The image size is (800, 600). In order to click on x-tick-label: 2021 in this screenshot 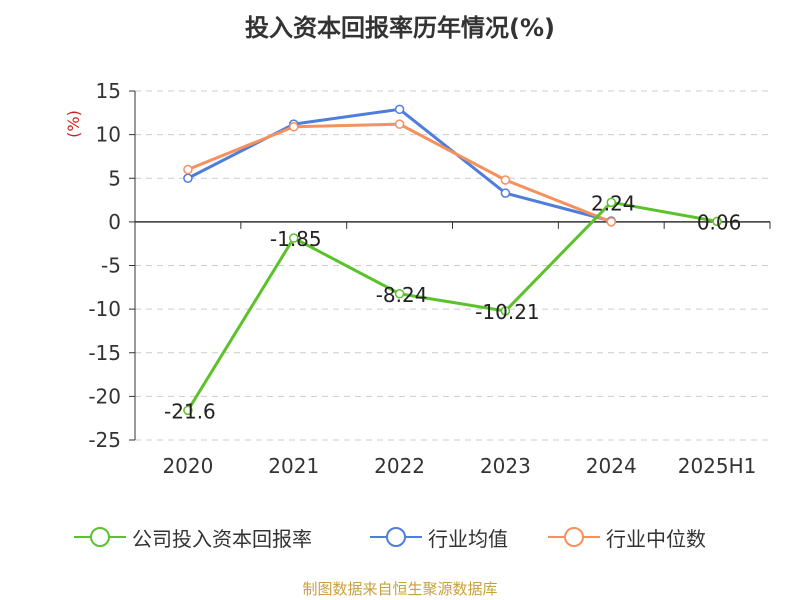, I will do `click(293, 466)`.